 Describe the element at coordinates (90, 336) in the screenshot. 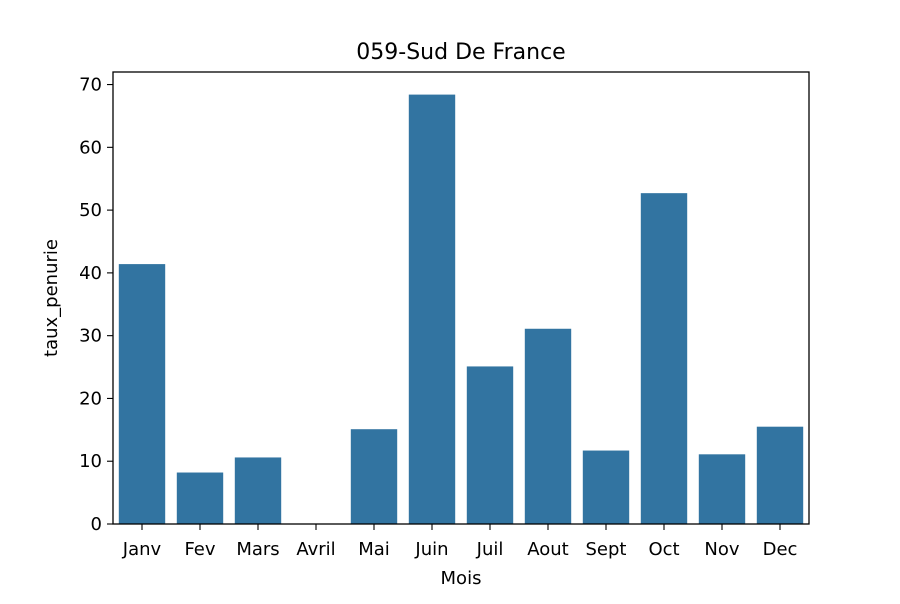

I see `y-tick-label: 30` at that location.